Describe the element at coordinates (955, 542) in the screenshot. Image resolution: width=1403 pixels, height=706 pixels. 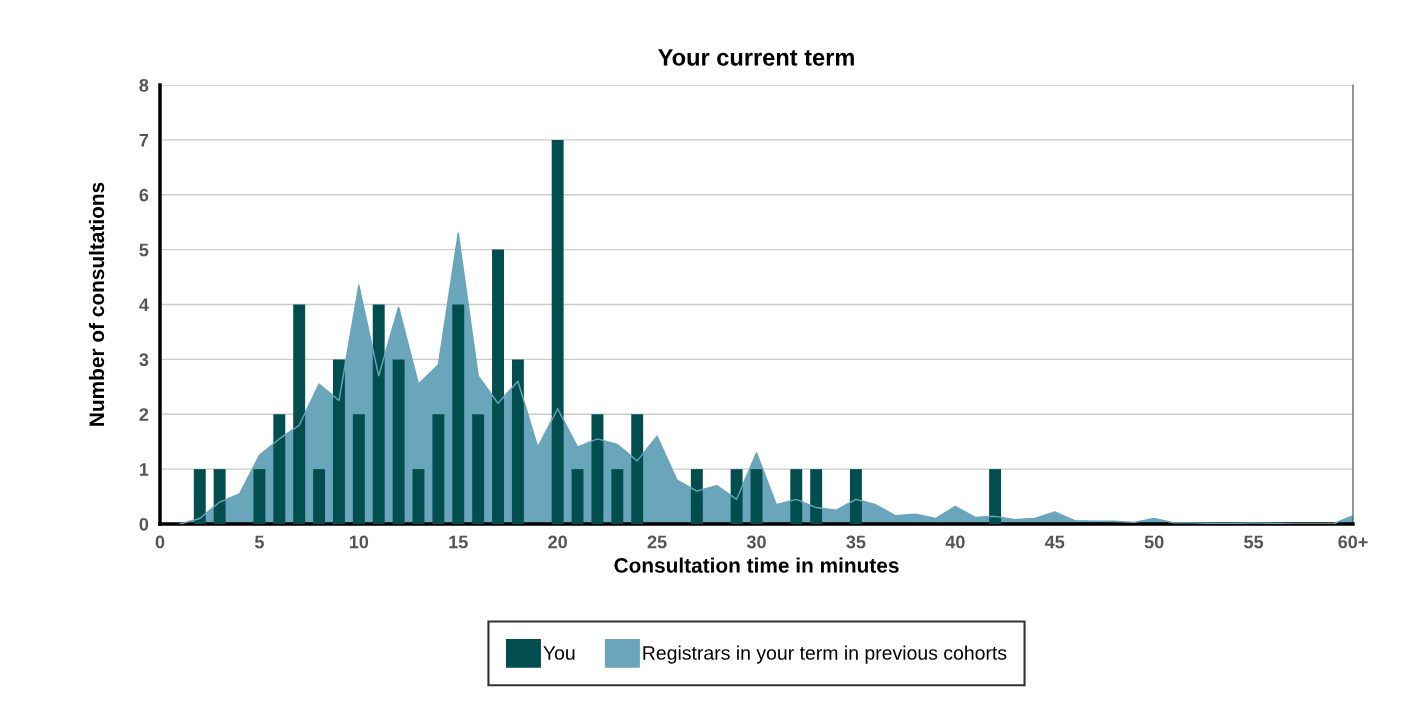
I see `x-tick-label: 40` at that location.